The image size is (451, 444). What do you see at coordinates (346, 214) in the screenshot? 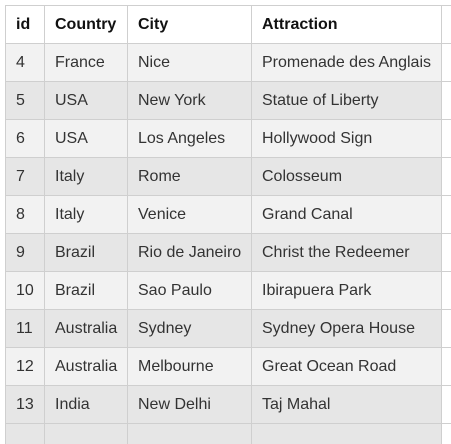
I see `cell-attraction: Grand Canal` at bounding box center [346, 214].